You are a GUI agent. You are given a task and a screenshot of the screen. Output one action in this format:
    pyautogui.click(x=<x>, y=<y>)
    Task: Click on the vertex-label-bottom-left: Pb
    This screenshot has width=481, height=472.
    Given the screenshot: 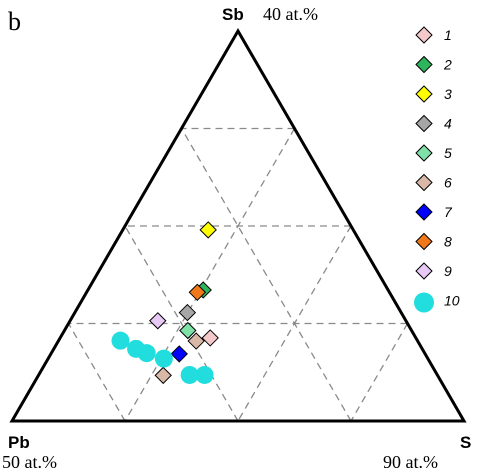 What is the action you would take?
    pyautogui.click(x=19, y=442)
    